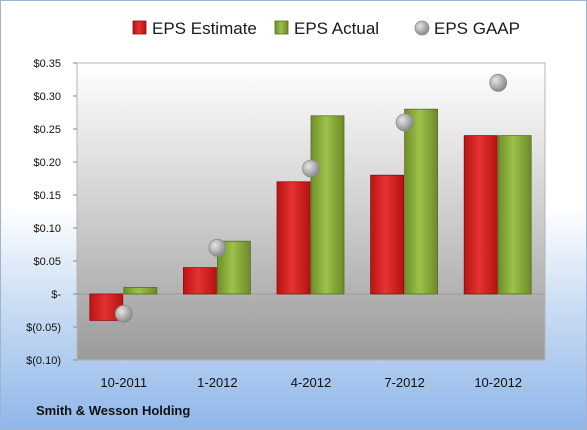 Image resolution: width=587 pixels, height=430 pixels. What do you see at coordinates (47, 229) in the screenshot?
I see `y-tick-label: $0.10` at bounding box center [47, 229].